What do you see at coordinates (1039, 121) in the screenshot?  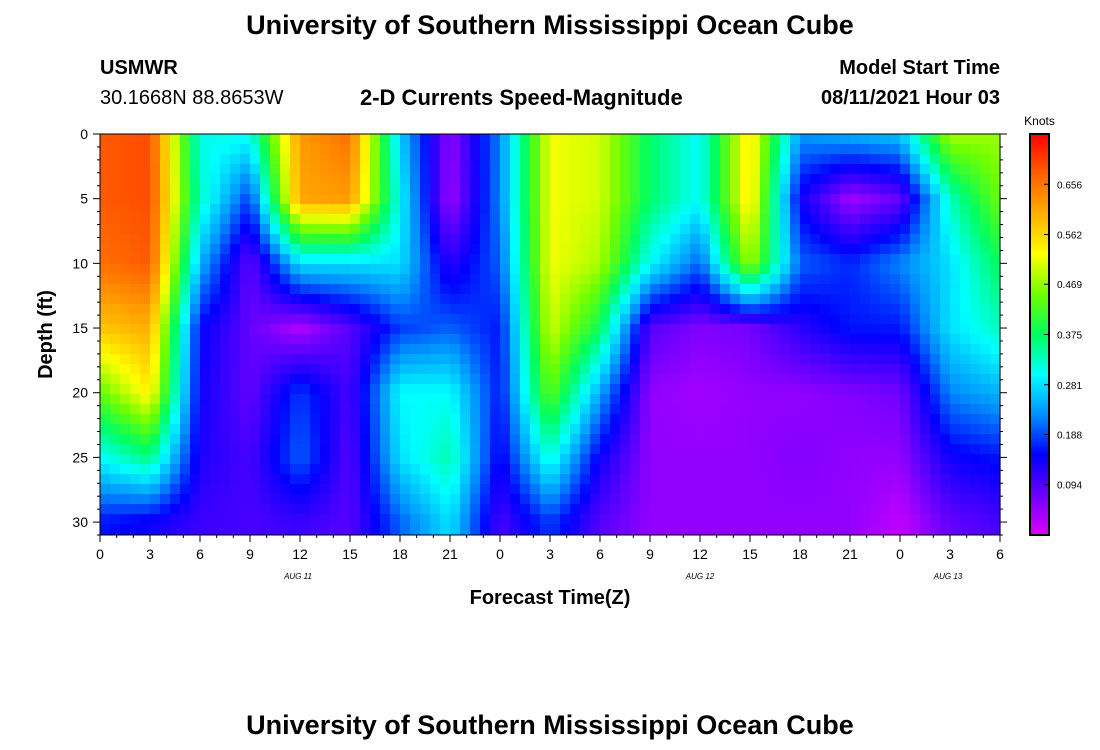 I see `colorbar-label: Knots` at bounding box center [1039, 121].